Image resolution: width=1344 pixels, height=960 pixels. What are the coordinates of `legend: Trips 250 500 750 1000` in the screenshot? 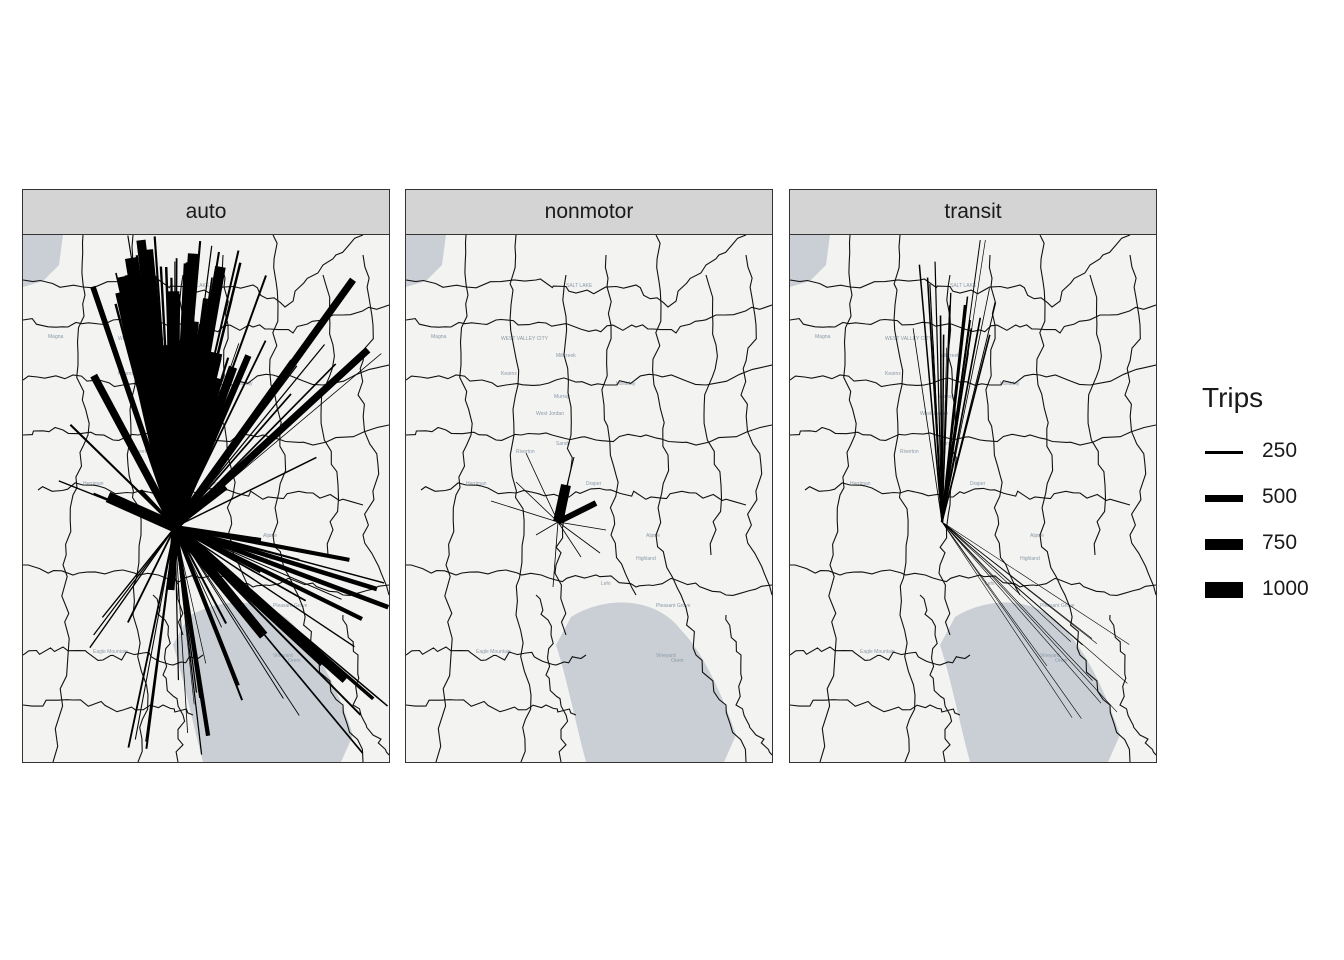 It's located at (1270, 497).